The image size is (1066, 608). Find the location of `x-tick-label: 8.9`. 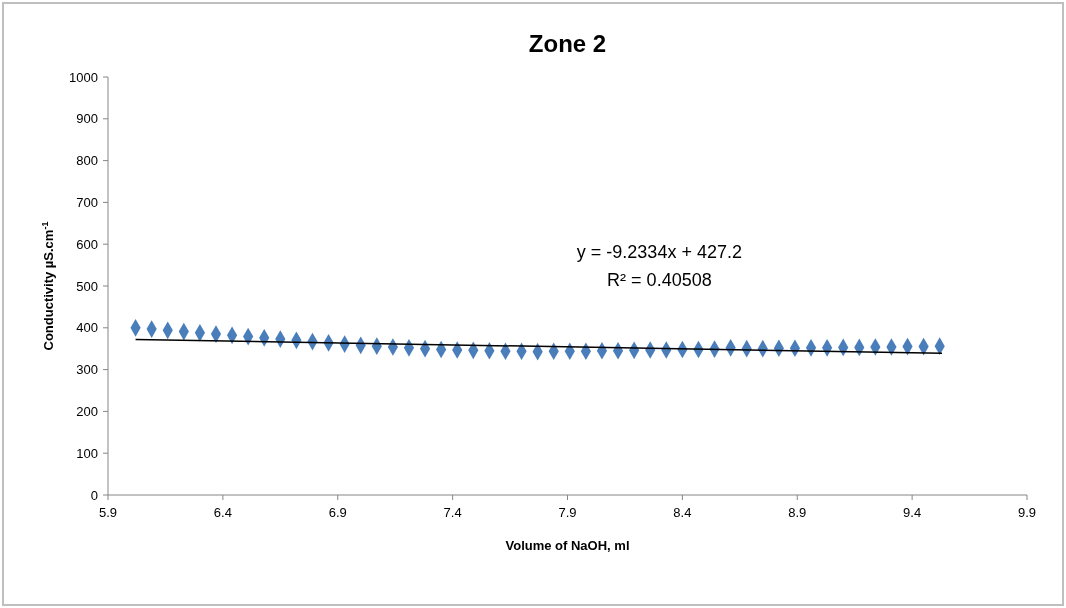

x-tick-label: 8.9 is located at coordinates (797, 512).